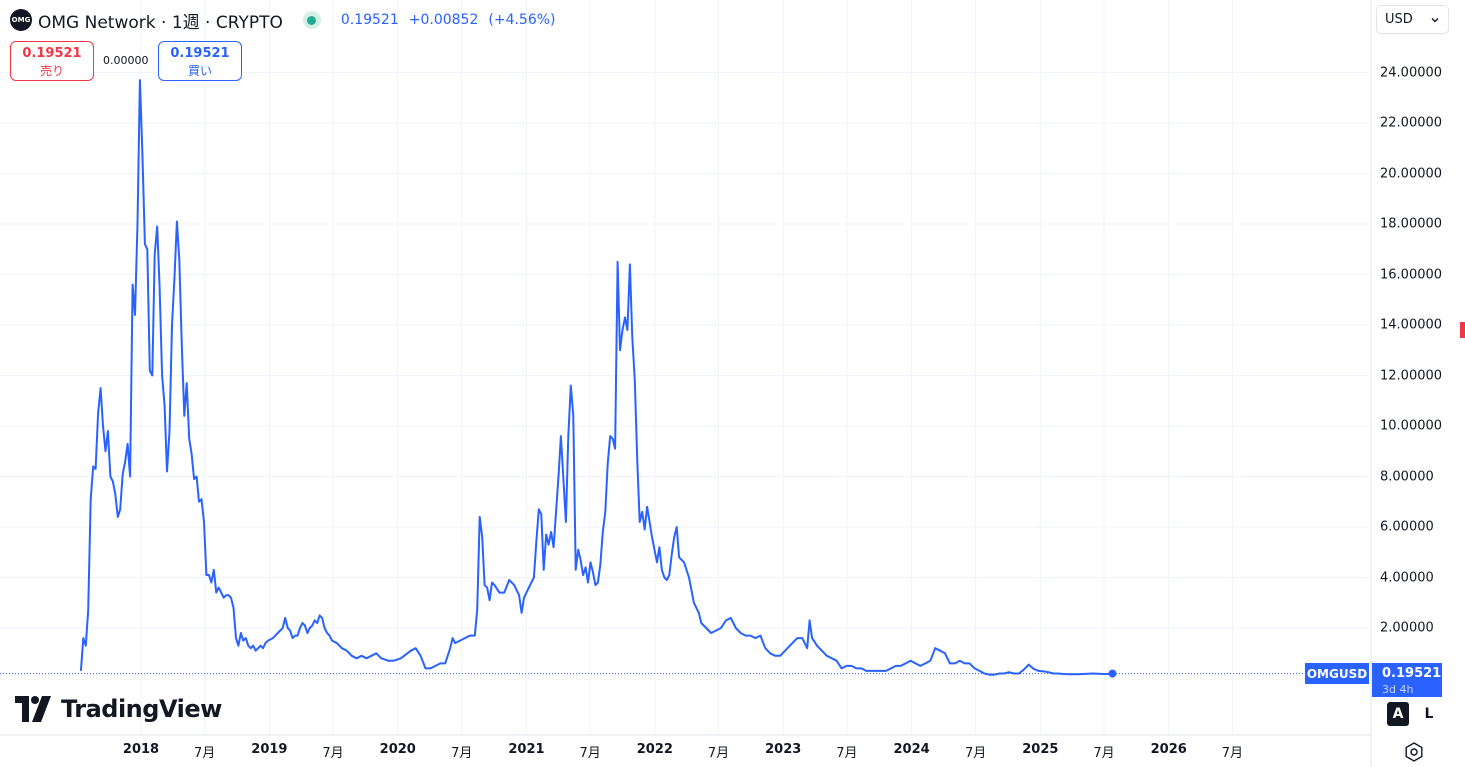 The height and width of the screenshot is (767, 1465). I want to click on x-tick-label: 2023, so click(783, 749).